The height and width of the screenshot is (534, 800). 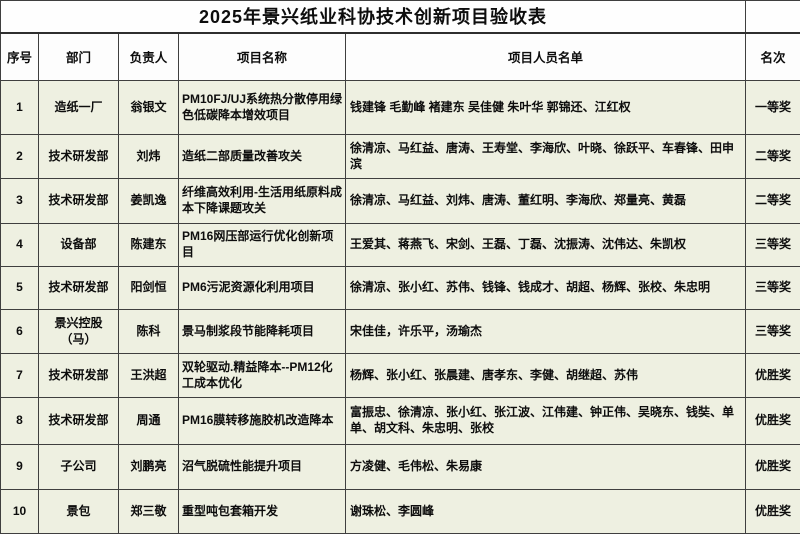 What do you see at coordinates (262, 512) in the screenshot?
I see `cell-project-name: 重型吨包套箱开发` at bounding box center [262, 512].